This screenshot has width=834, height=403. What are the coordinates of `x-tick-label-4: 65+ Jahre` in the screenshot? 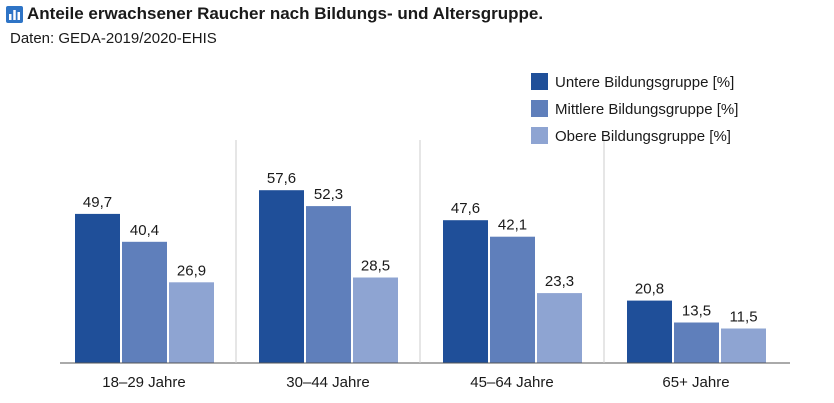 It's located at (695, 382).